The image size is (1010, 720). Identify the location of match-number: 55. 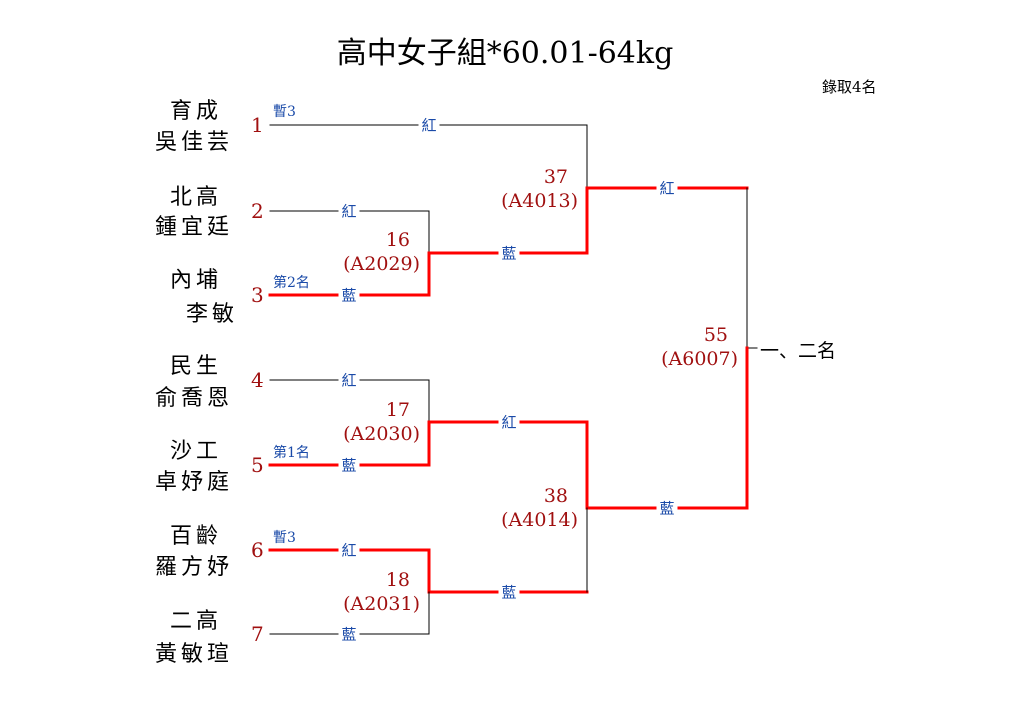
(715, 335).